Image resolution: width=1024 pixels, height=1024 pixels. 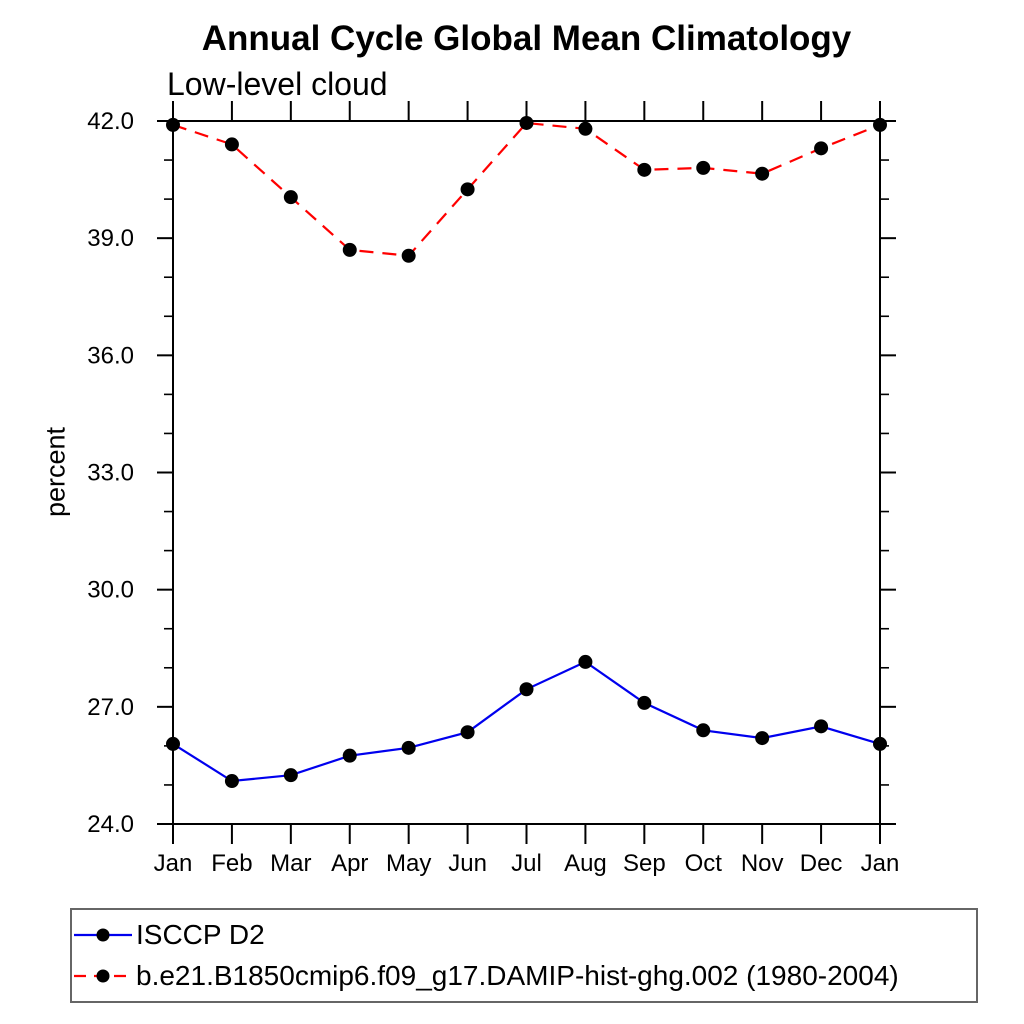 I want to click on x-tick-label: Feb, so click(x=231, y=863).